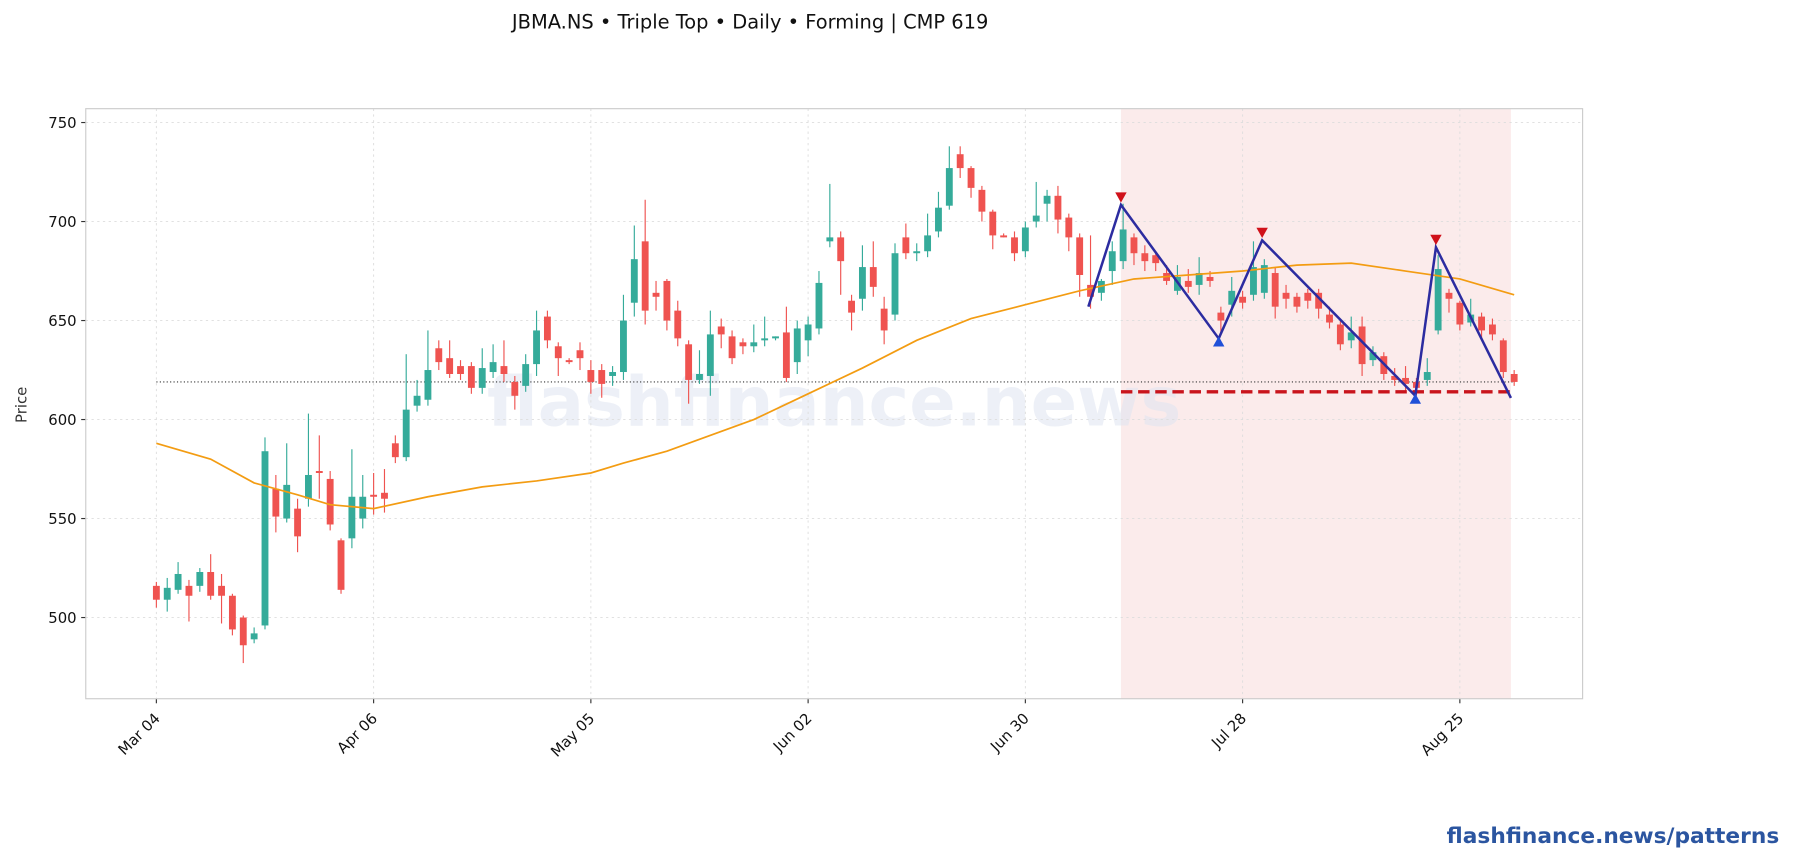  What do you see at coordinates (21, 405) in the screenshot?
I see `y-axis-label: Price` at bounding box center [21, 405].